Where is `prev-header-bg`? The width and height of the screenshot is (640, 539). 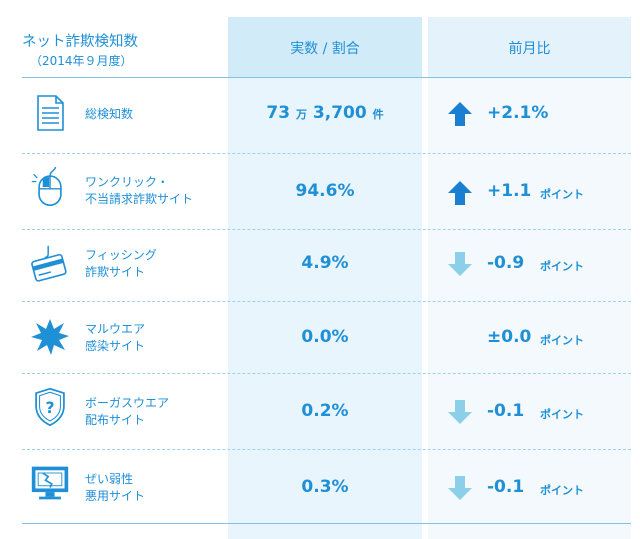 prev-header-bg is located at coordinates (529, 47).